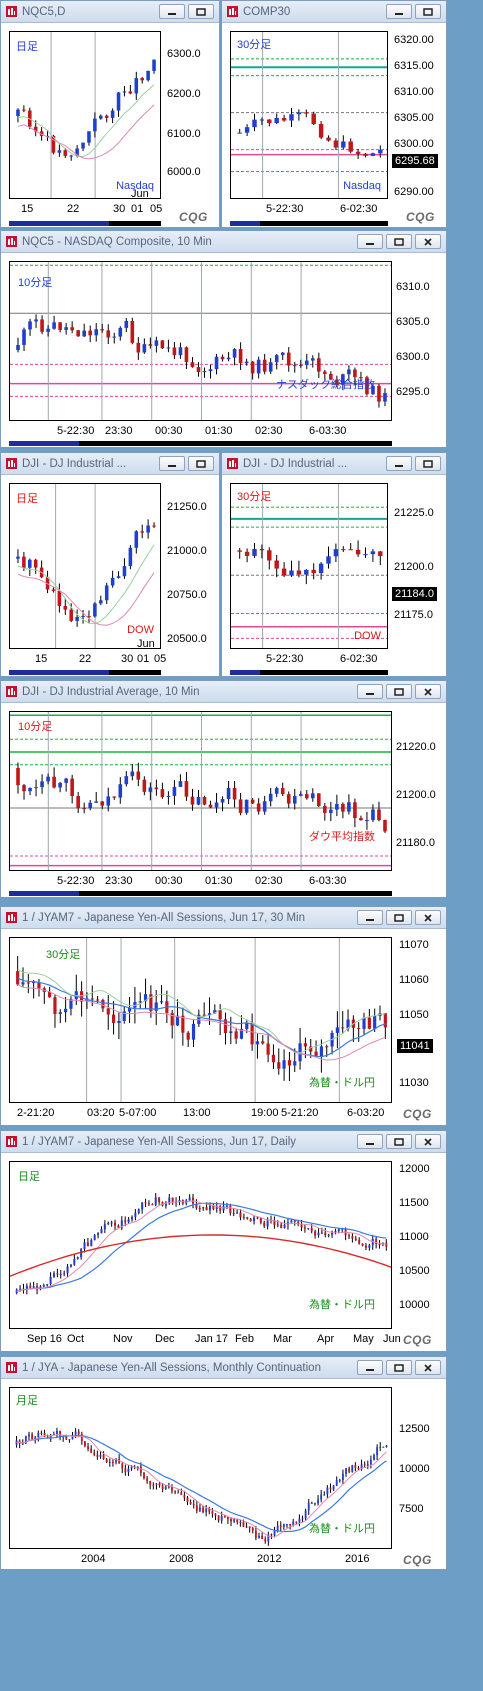 The height and width of the screenshot is (1691, 483). What do you see at coordinates (223, 242) in the screenshot?
I see `title-bar: NQC5 - NASDAQ Composite, 10 Min` at bounding box center [223, 242].